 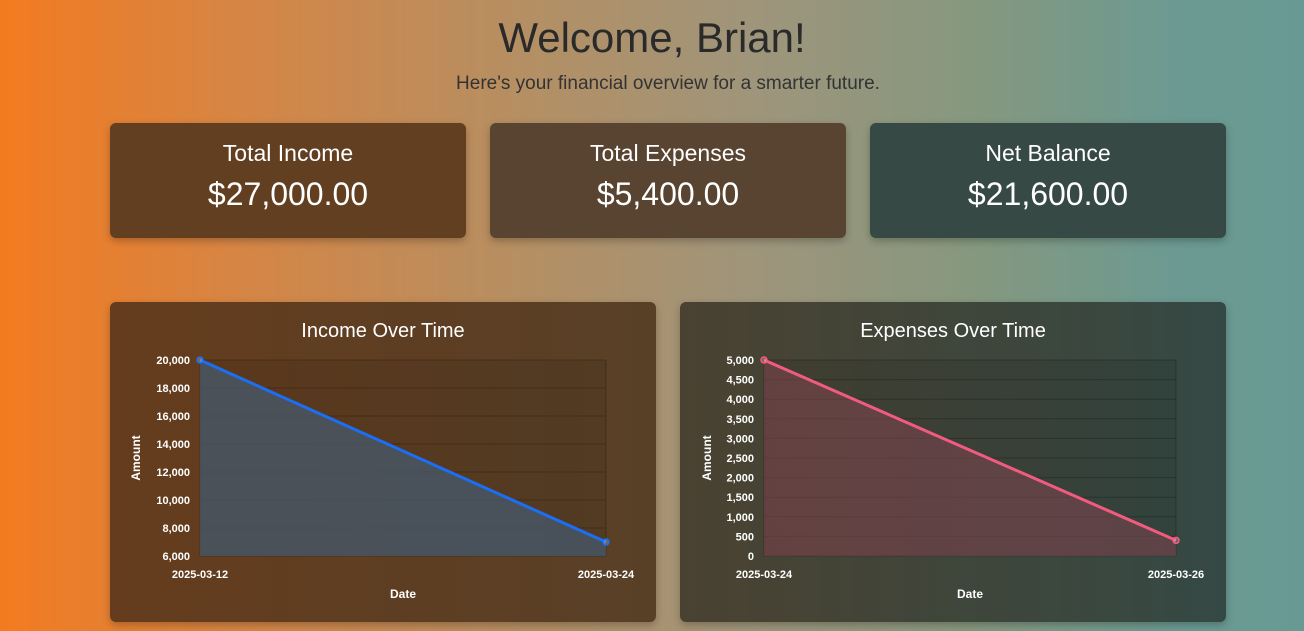 What do you see at coordinates (383, 331) in the screenshot?
I see `income-chart-title: Income Over Time` at bounding box center [383, 331].